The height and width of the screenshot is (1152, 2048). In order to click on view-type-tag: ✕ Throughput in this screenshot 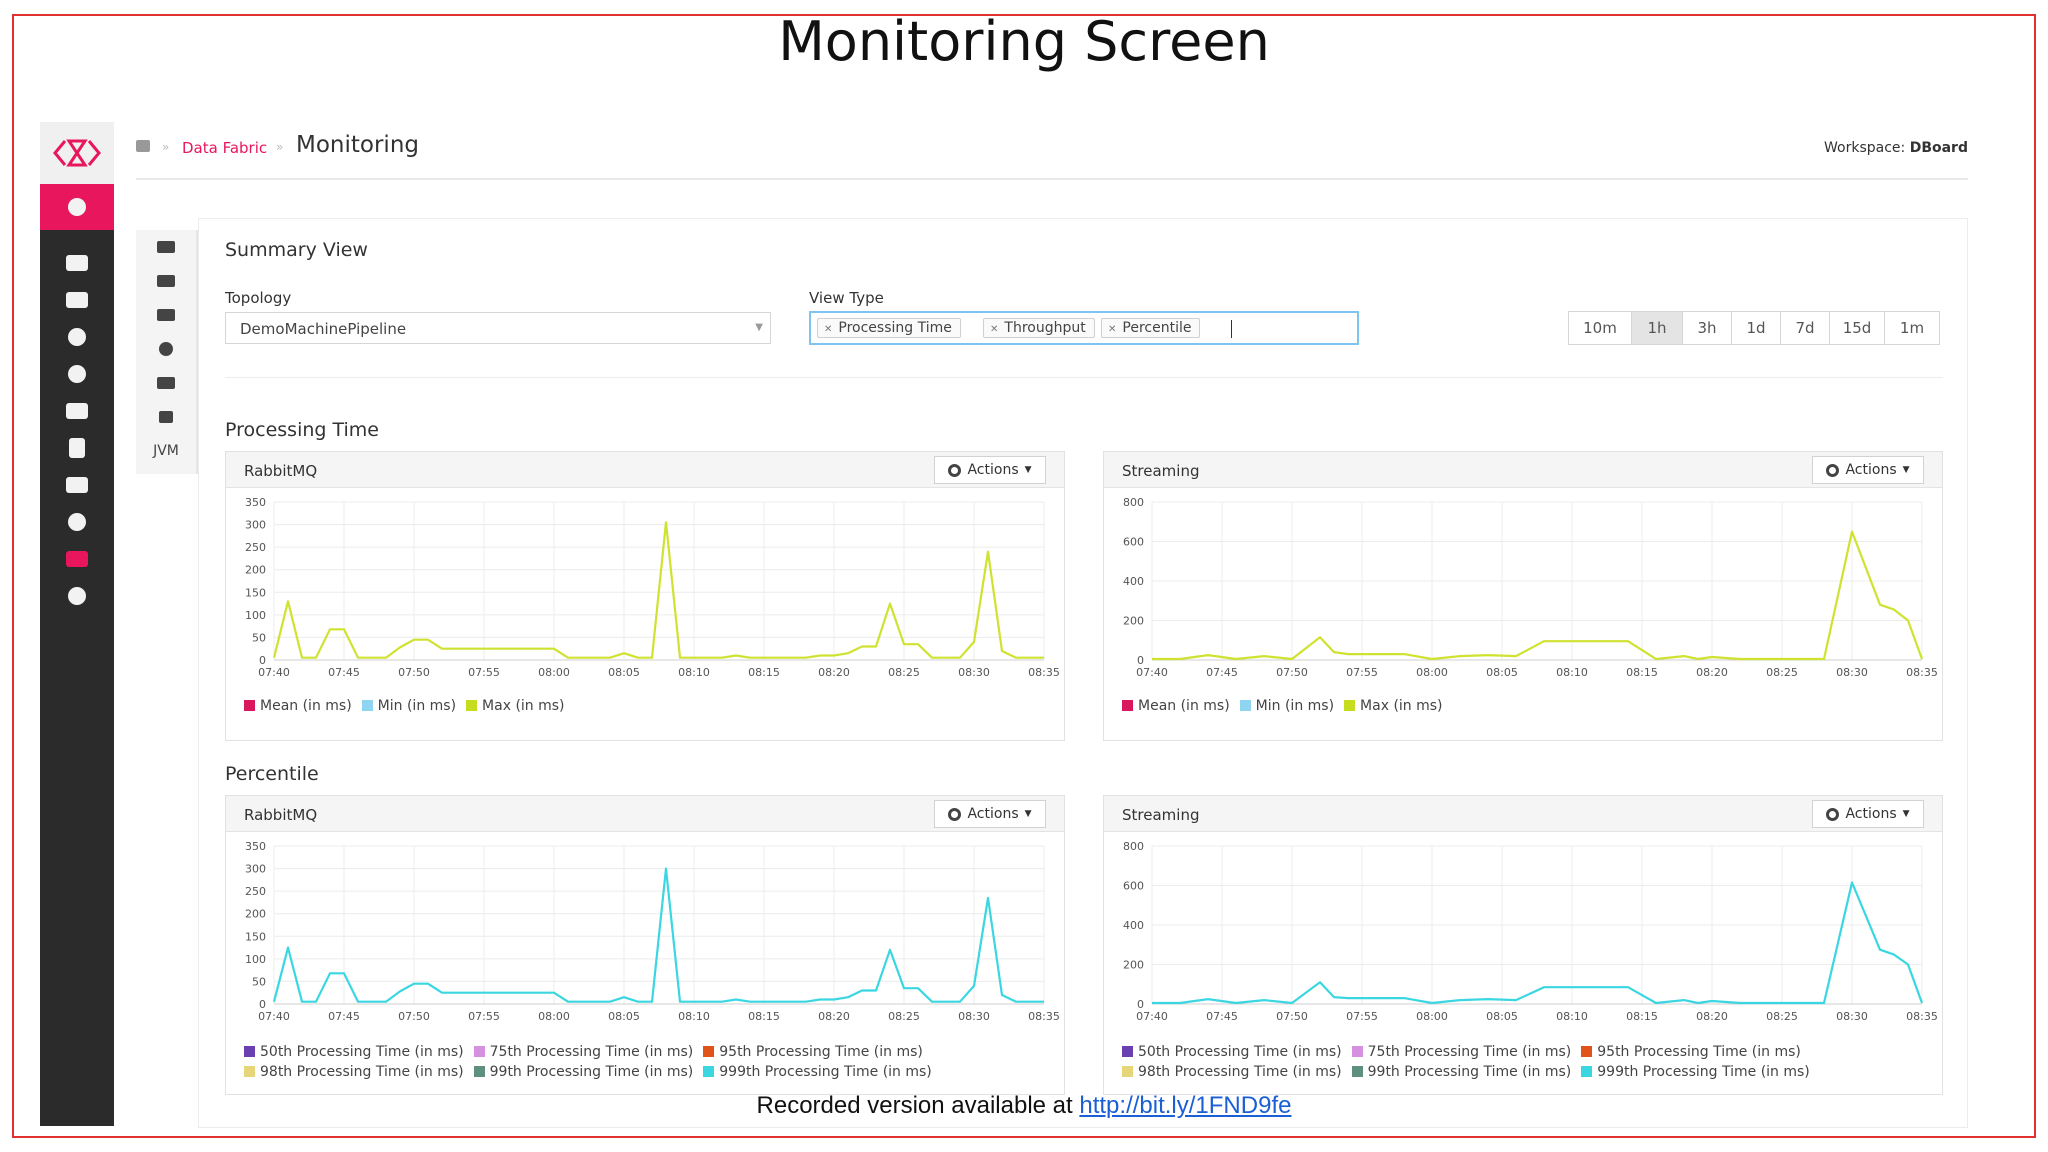, I will do `click(1039, 328)`.